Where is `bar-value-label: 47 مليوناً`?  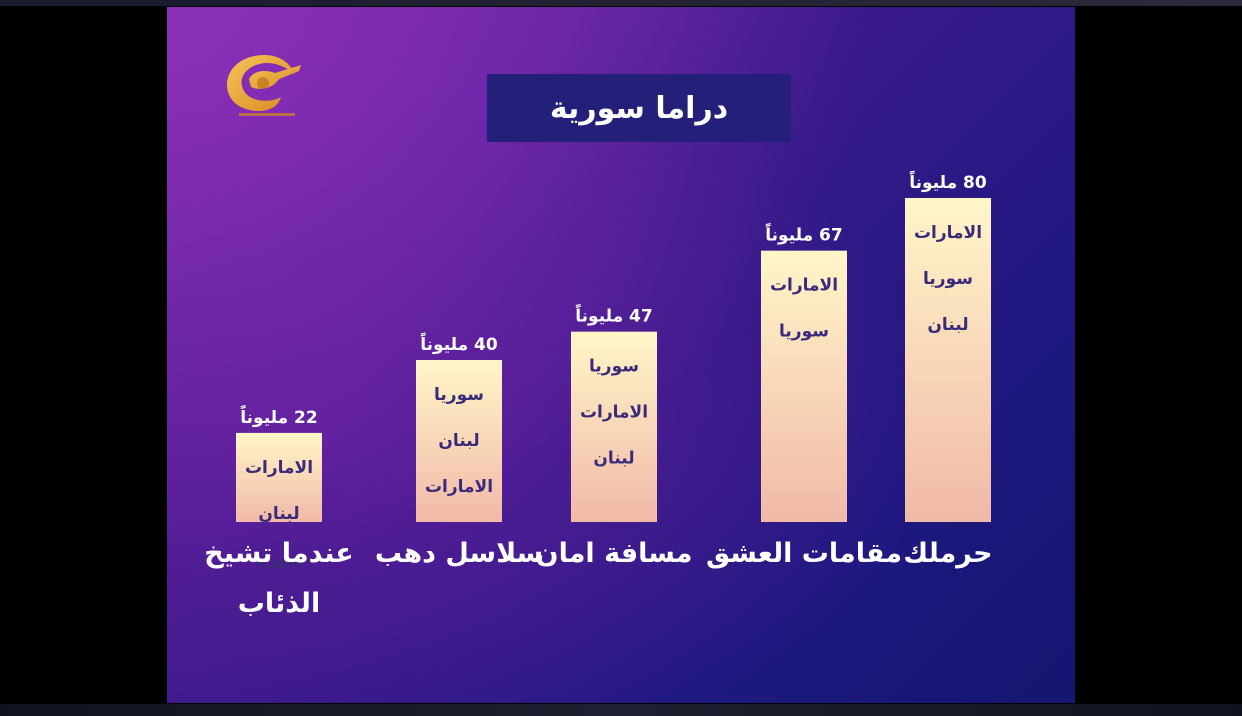
bar-value-label: 47 مليوناً is located at coordinates (614, 315).